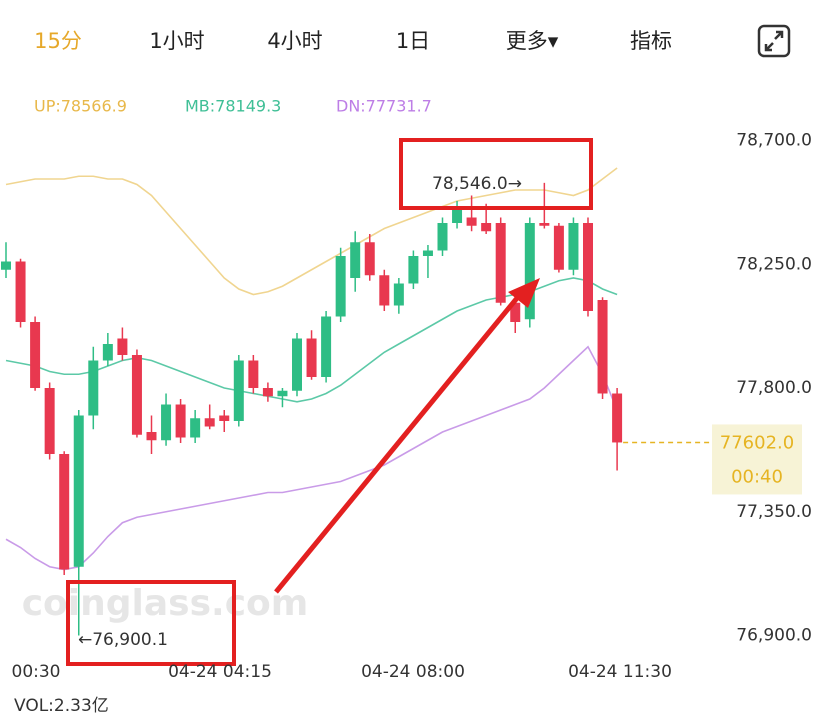 The image size is (828, 724). Describe the element at coordinates (774, 141) in the screenshot. I see `y-tick-label: 78,700.0` at that location.